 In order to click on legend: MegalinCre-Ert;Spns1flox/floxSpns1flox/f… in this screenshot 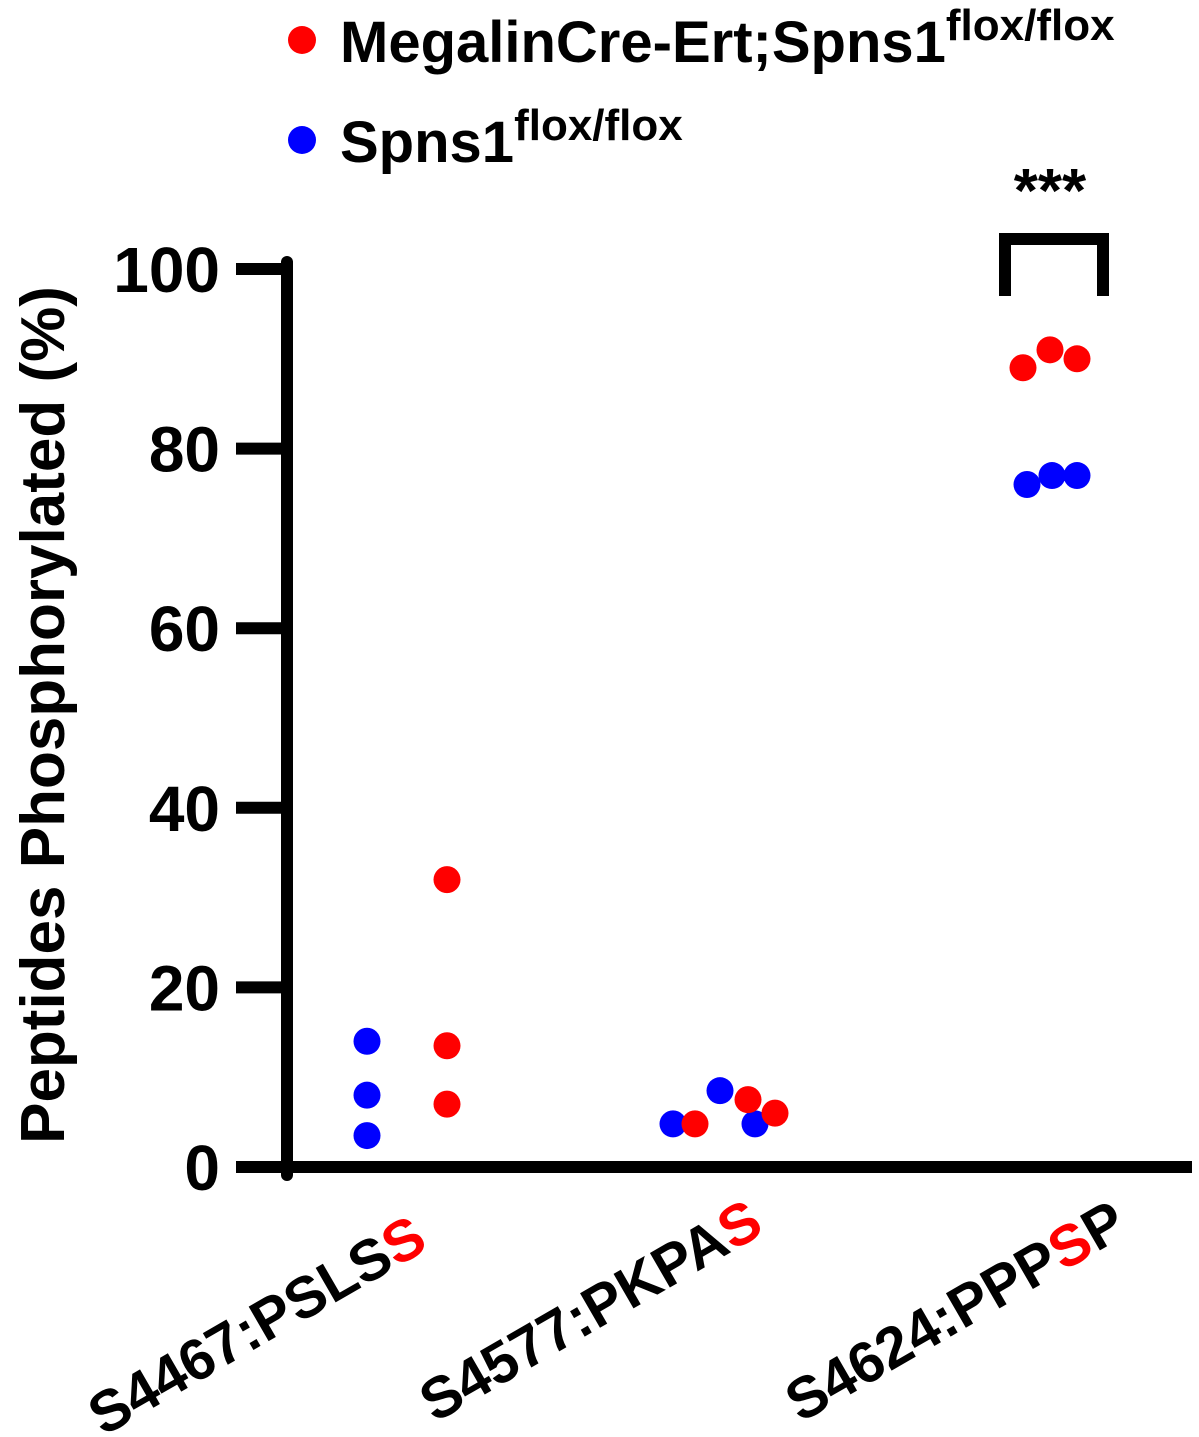, I will do `click(701, 88)`.